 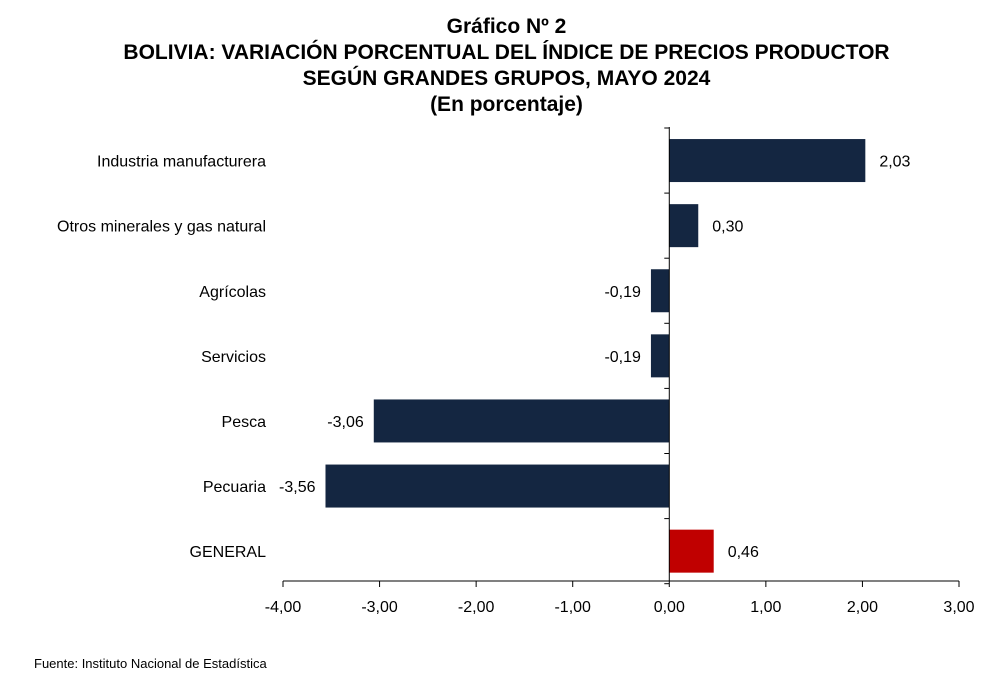 I want to click on data-label: 2,03, so click(x=894, y=162).